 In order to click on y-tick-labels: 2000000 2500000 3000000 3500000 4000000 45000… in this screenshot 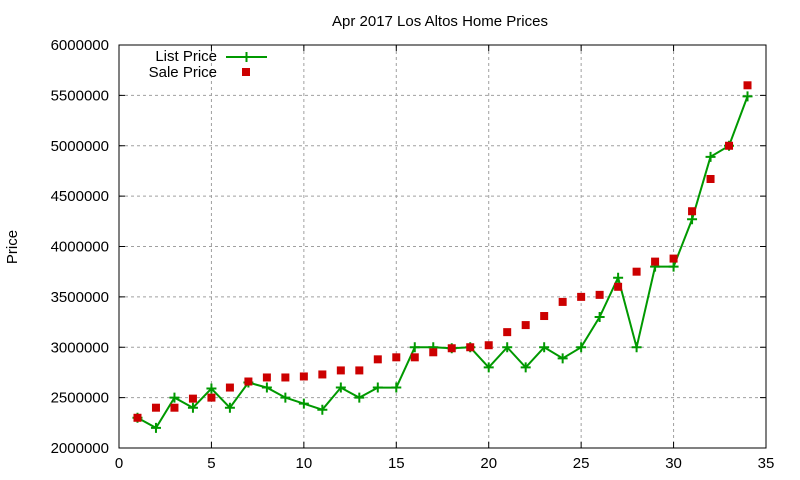, I will do `click(80, 247)`.